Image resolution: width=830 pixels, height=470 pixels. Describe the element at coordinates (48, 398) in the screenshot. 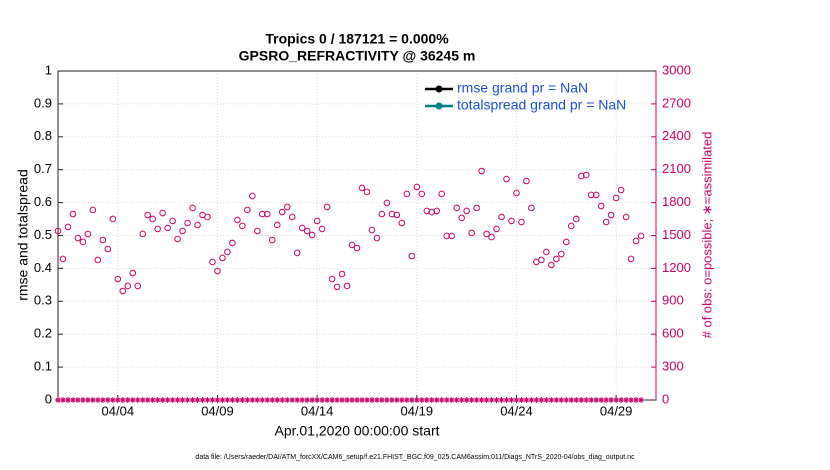

I see `y-tick-label: 0` at that location.